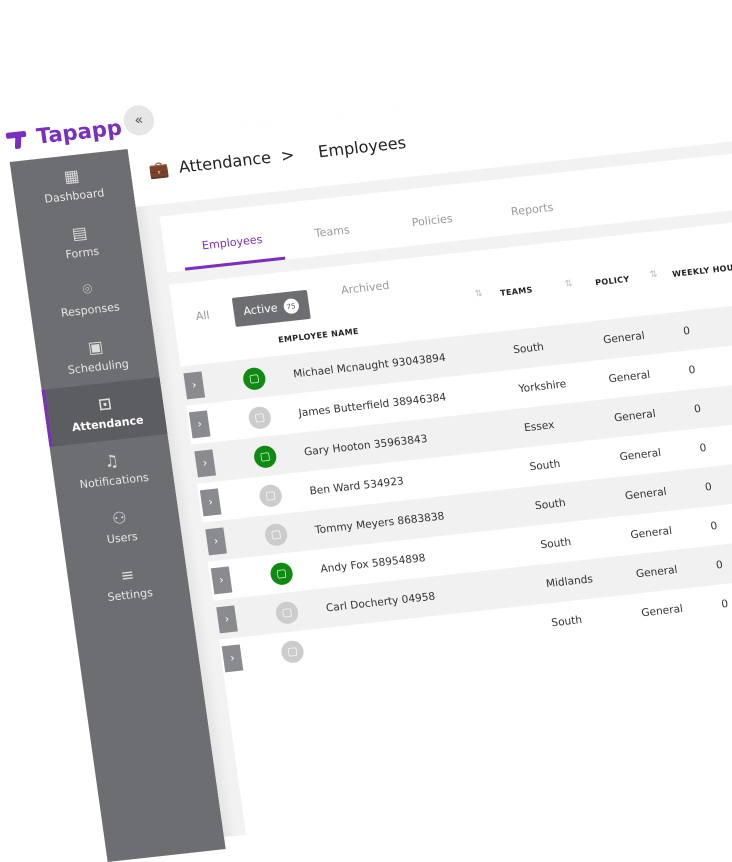 This screenshot has width=732, height=862. Describe the element at coordinates (159, 169) in the screenshot. I see `briefcase-clock-icon: 💼` at that location.